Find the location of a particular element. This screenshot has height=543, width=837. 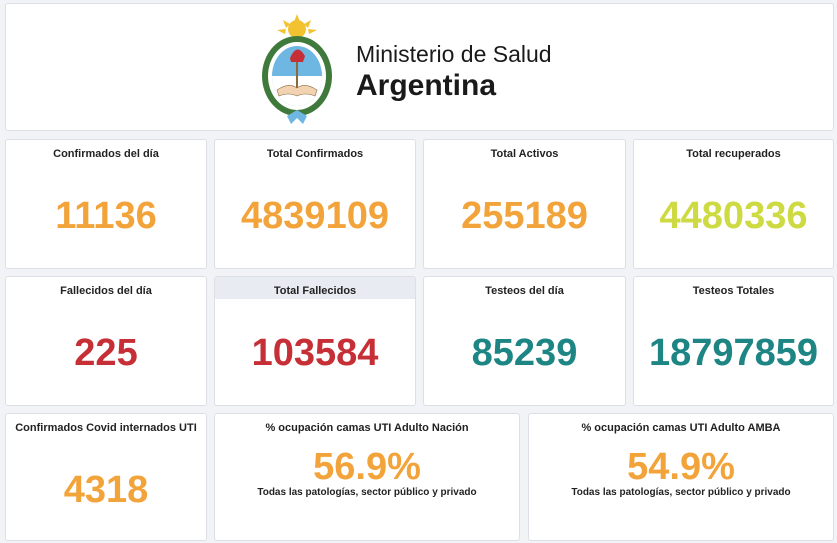

stat-value: 56.9% is located at coordinates (367, 467).